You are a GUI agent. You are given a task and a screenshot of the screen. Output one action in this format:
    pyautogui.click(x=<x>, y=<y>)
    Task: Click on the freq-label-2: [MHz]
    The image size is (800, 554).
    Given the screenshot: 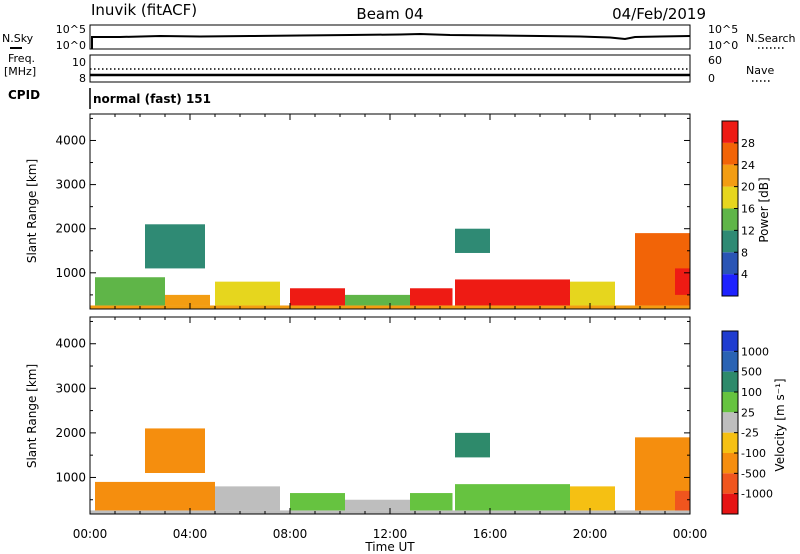 What is the action you would take?
    pyautogui.click(x=20, y=71)
    